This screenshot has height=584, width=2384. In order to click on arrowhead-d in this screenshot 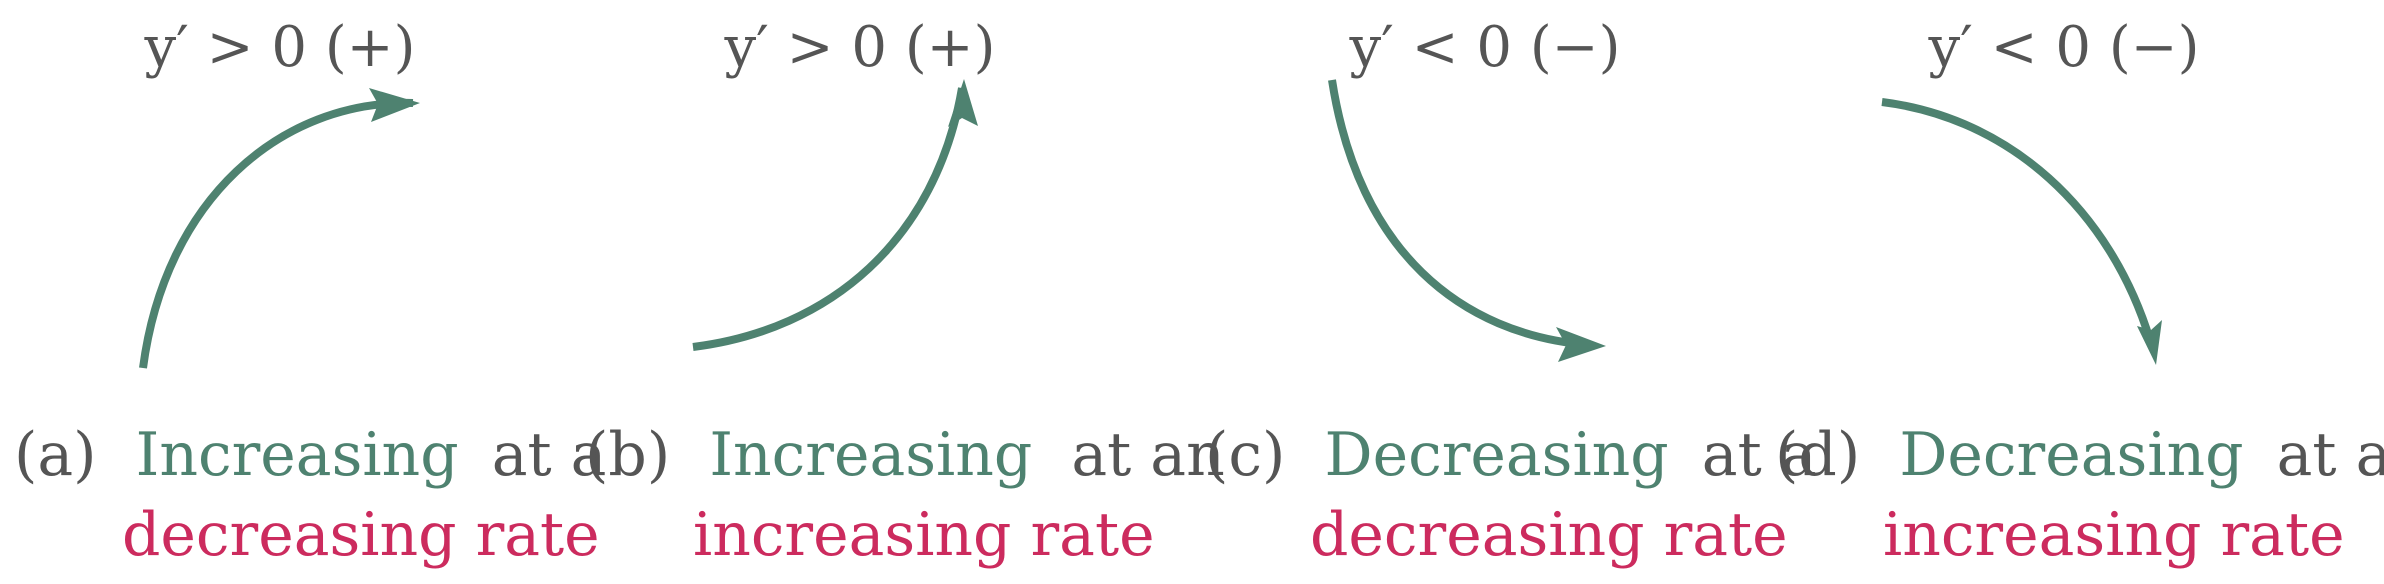, I will do `click(2149, 342)`.